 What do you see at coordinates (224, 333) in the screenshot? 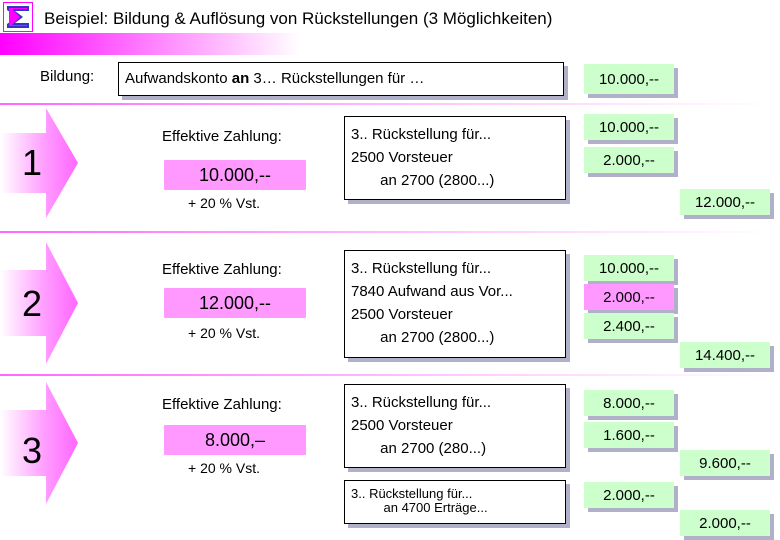
I see `case-2-vst: + 20 % Vst.` at bounding box center [224, 333].